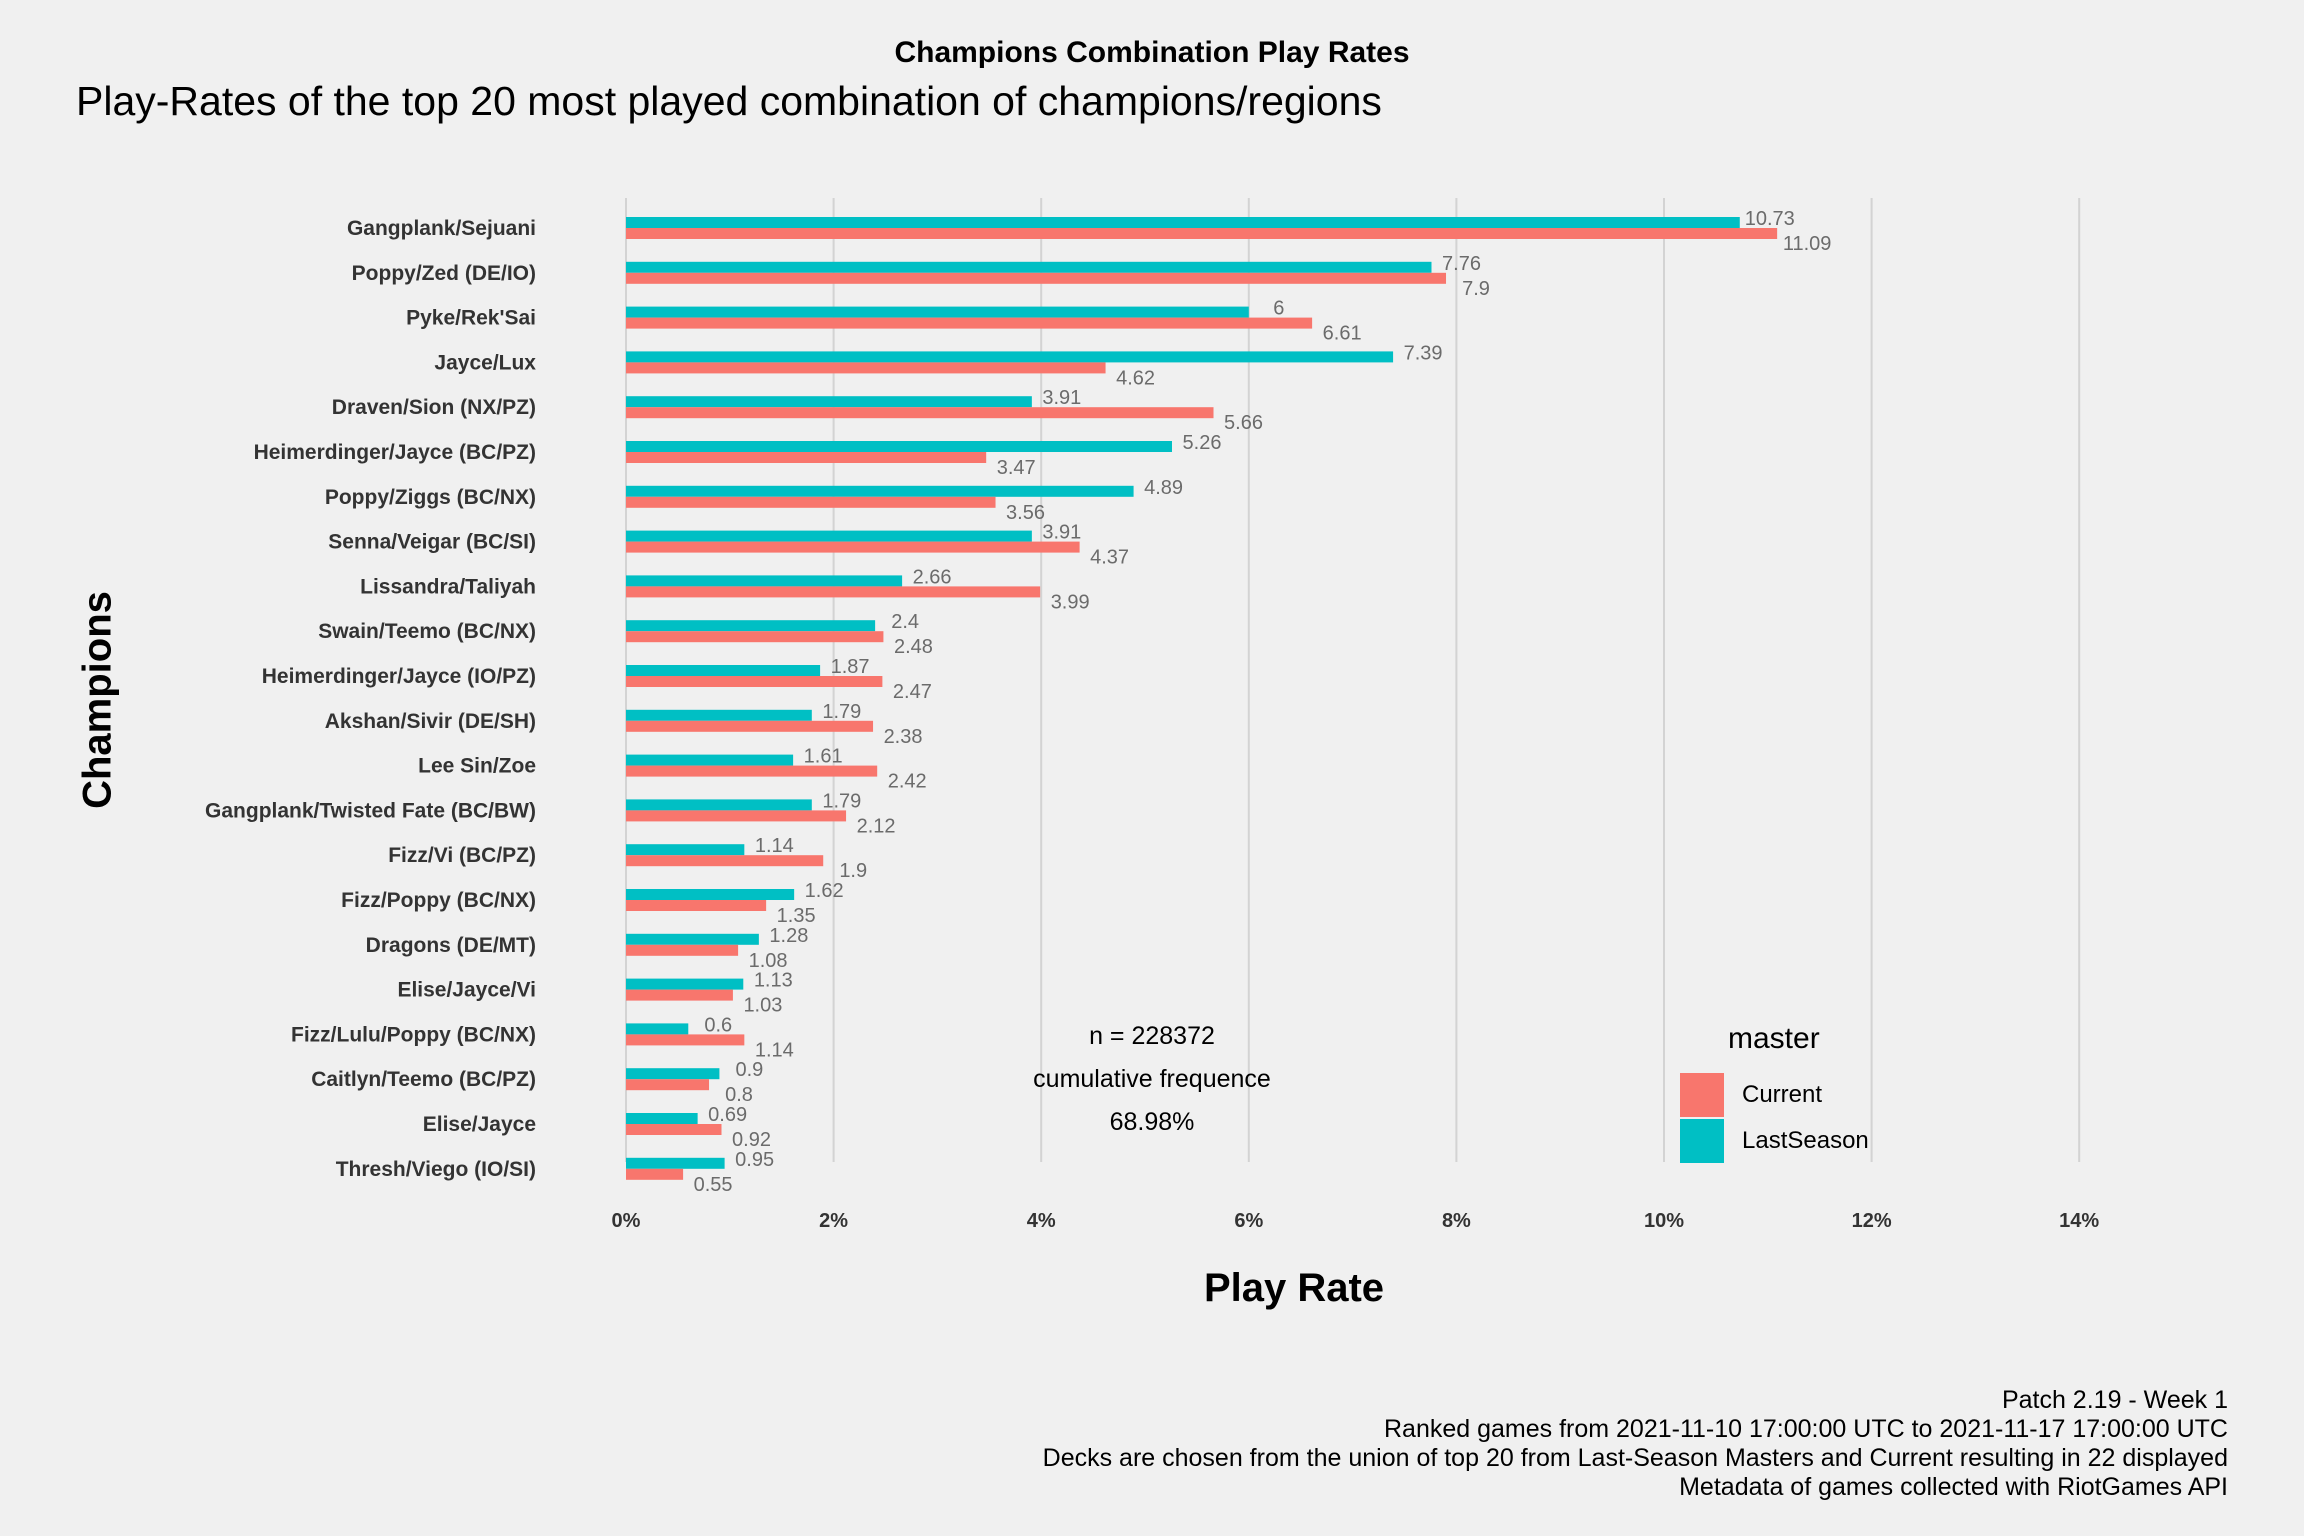 The width and height of the screenshot is (2304, 1536). I want to click on category-label: Thresh/Viego (IO/SI), so click(436, 1169).